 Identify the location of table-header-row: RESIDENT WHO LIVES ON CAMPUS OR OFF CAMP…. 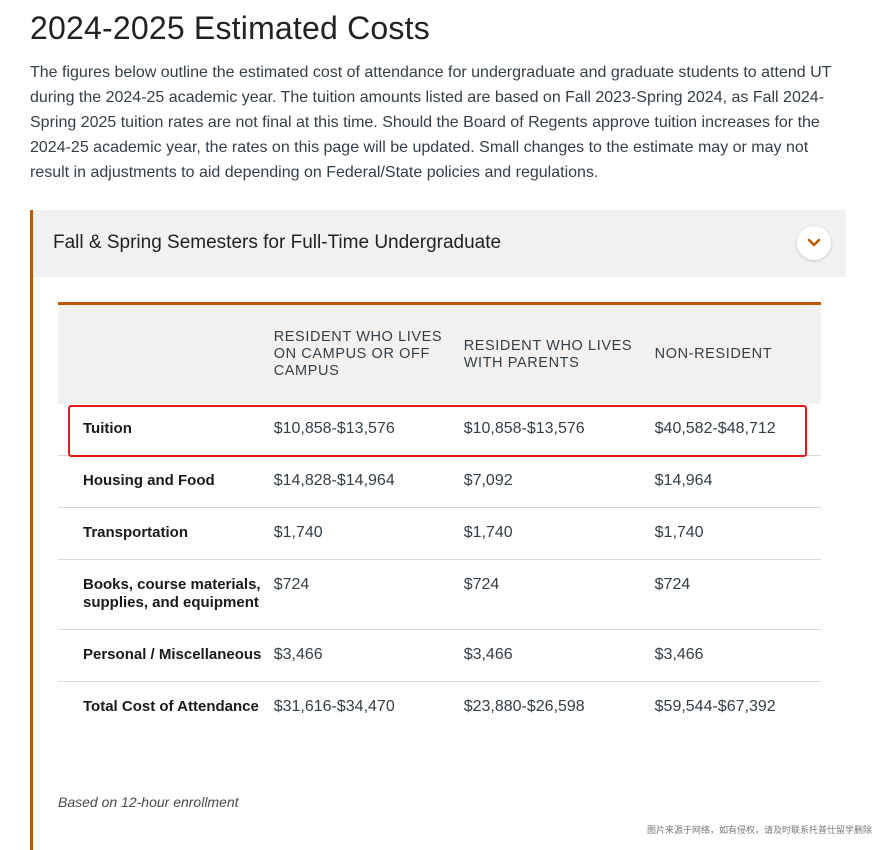
(439, 353).